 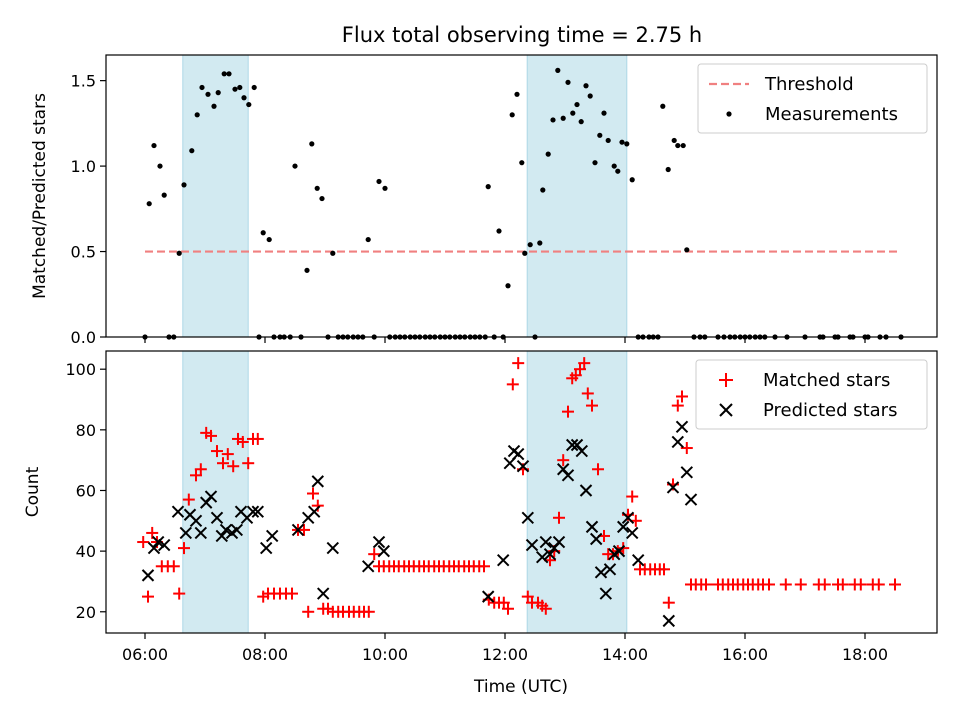 What do you see at coordinates (83, 337) in the screenshot?
I see `top-y-tick-label: 0.0` at bounding box center [83, 337].